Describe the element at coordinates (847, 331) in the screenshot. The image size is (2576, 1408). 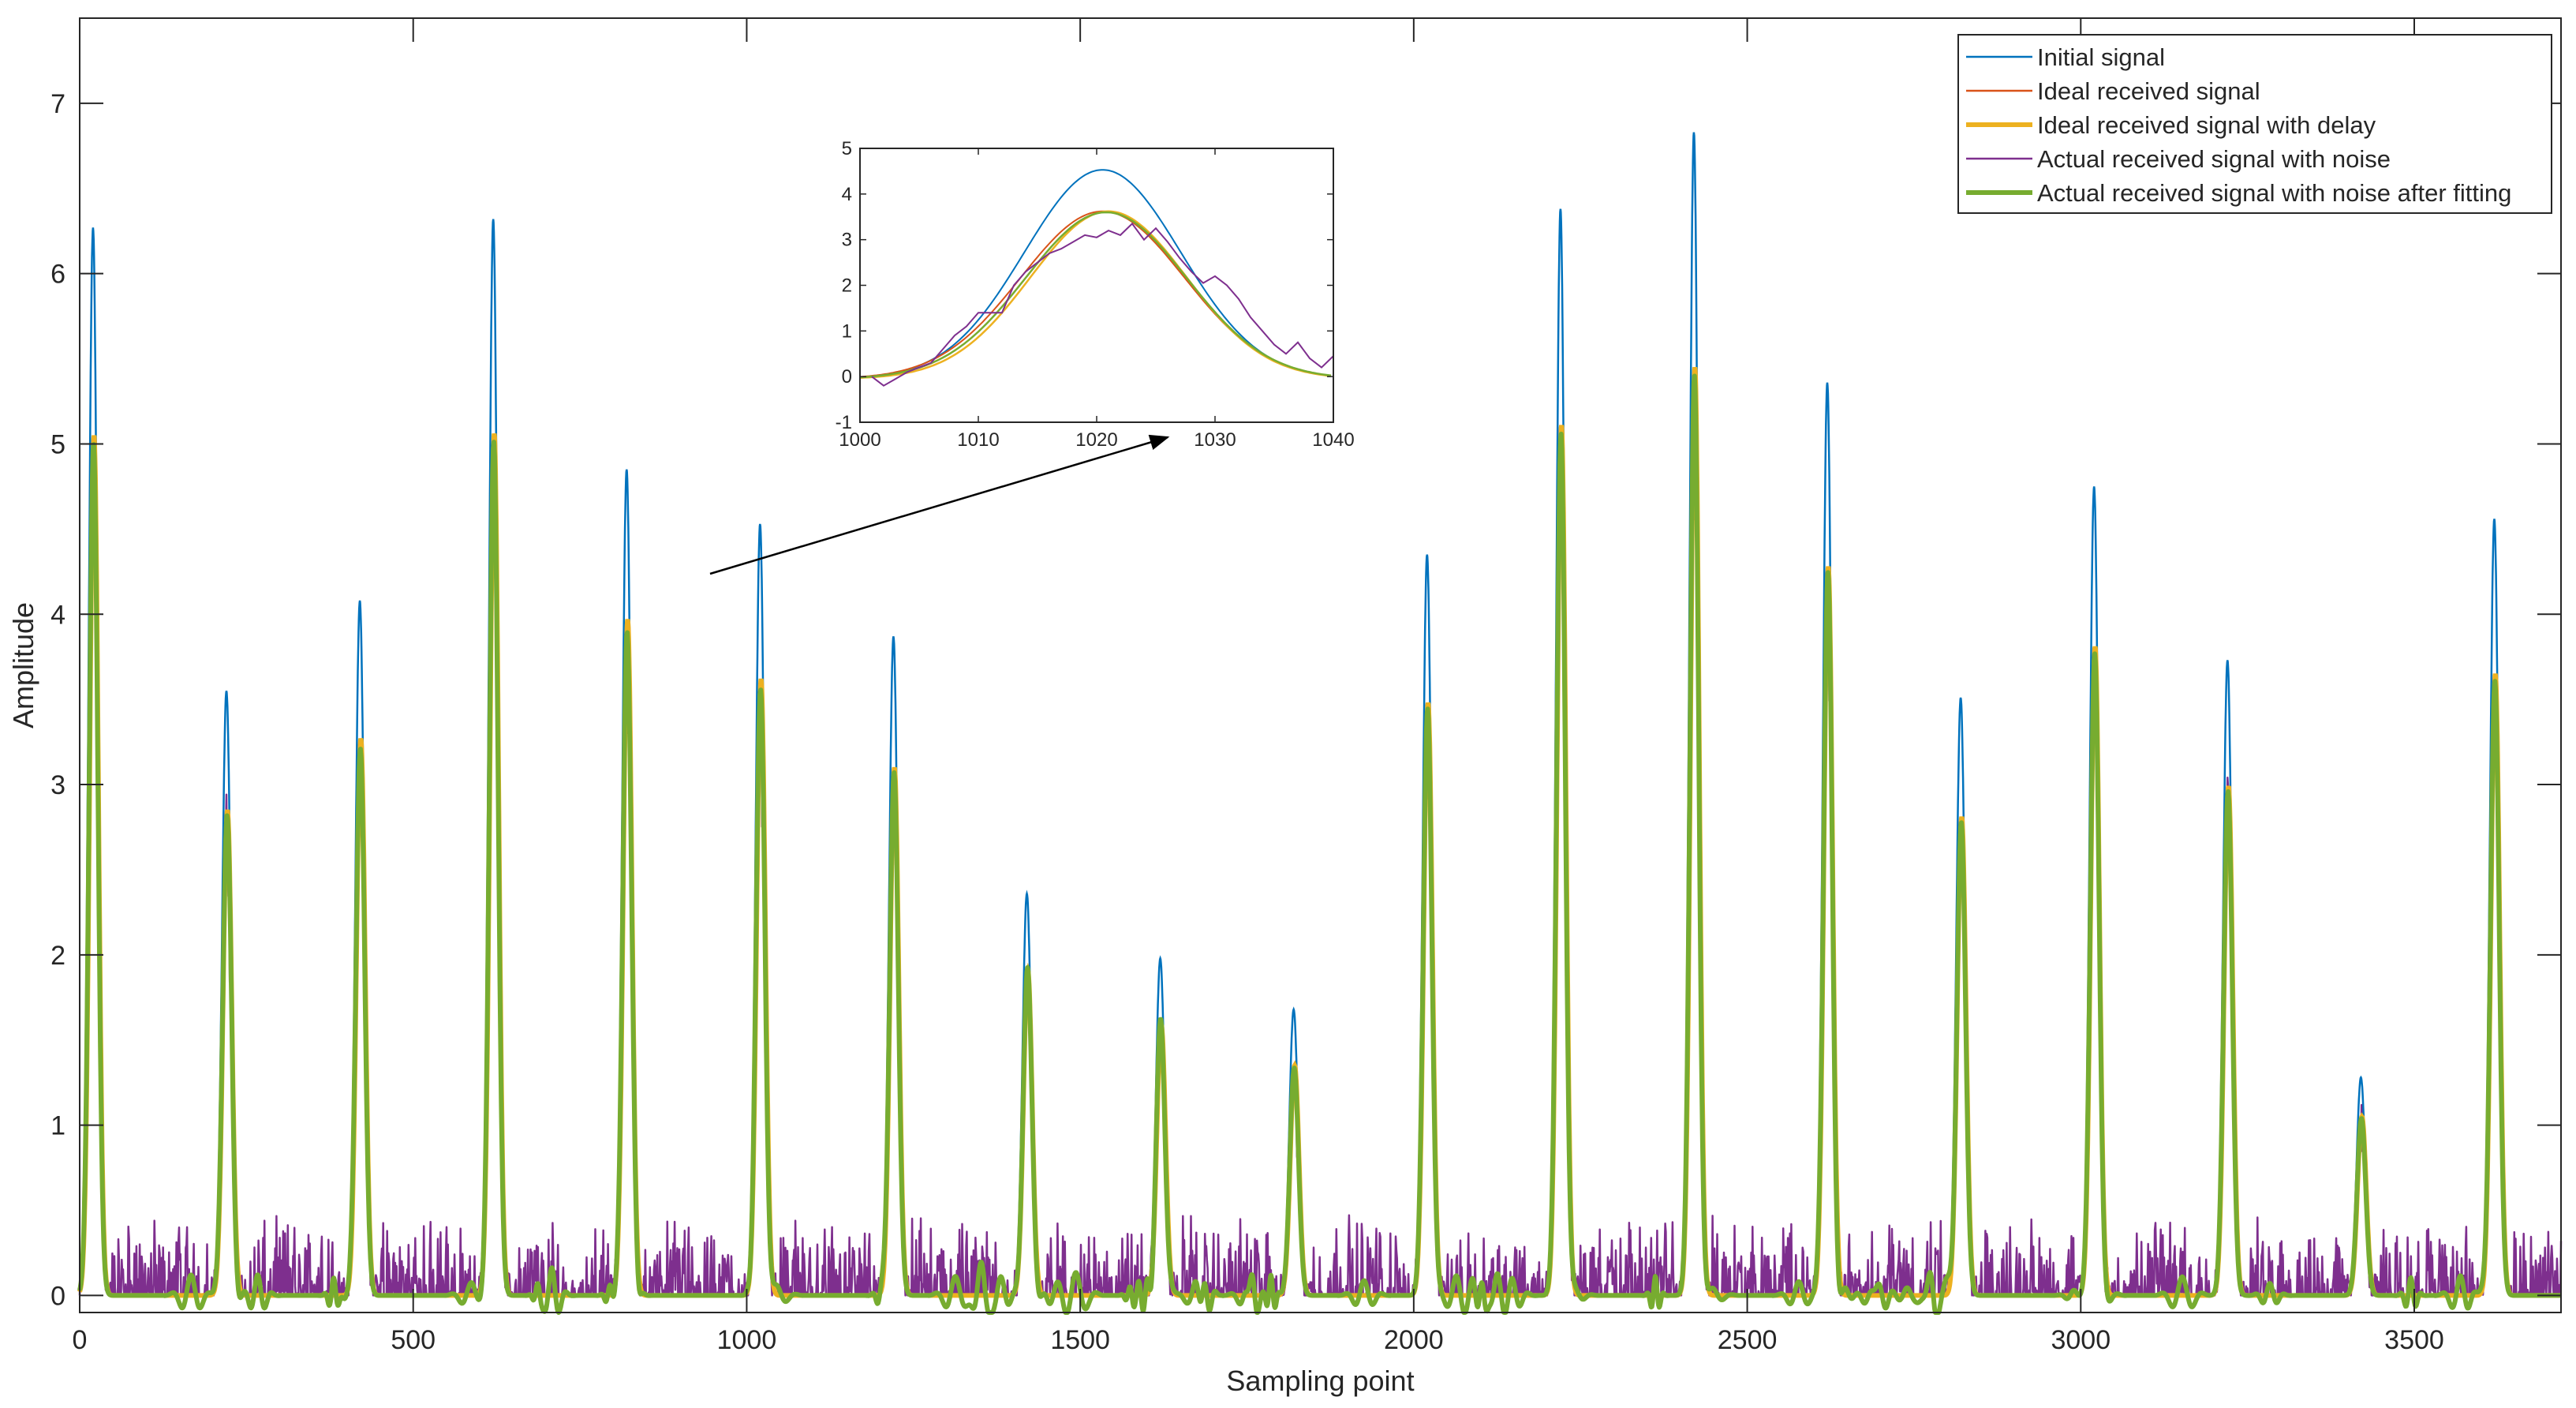
I see `inset-y-tick-label: 1` at that location.